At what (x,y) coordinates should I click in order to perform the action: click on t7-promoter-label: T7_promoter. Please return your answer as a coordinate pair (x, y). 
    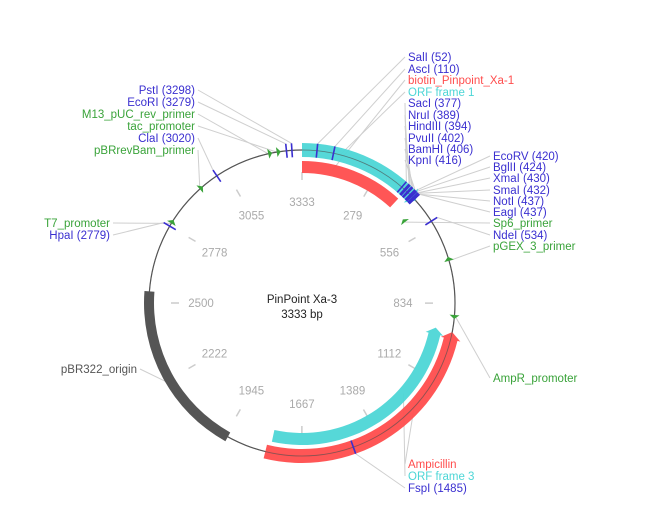
    Looking at the image, I should click on (77, 224).